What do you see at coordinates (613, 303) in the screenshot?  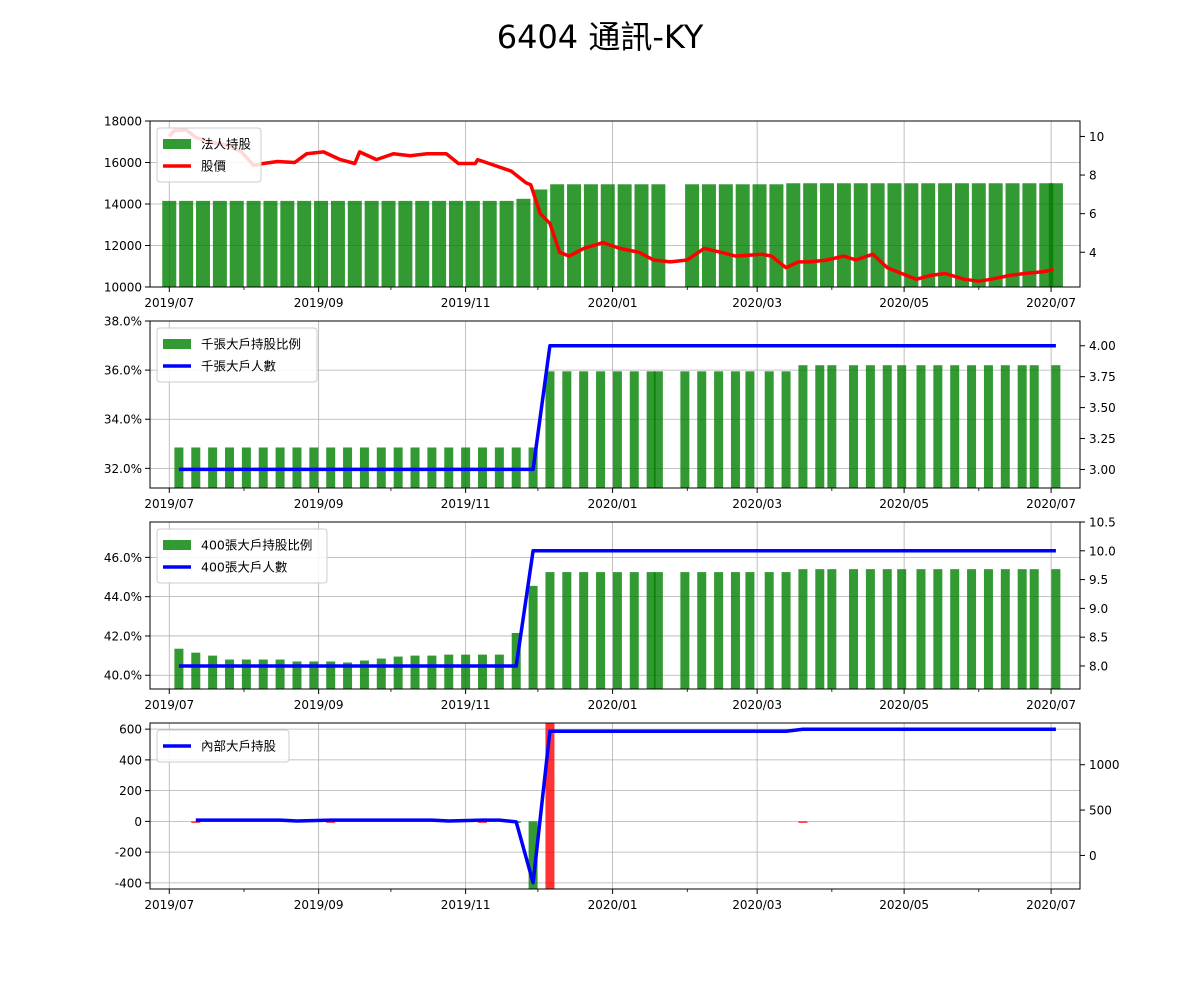 I see `x-tick-label: 2020/01` at bounding box center [613, 303].